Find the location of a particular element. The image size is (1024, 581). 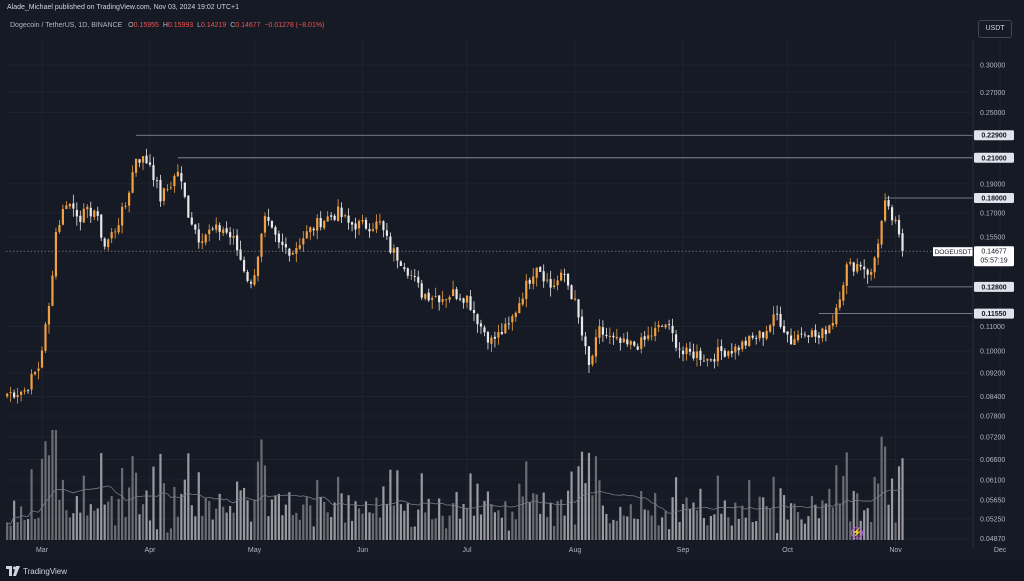

currency-button: USDT is located at coordinates (995, 29).